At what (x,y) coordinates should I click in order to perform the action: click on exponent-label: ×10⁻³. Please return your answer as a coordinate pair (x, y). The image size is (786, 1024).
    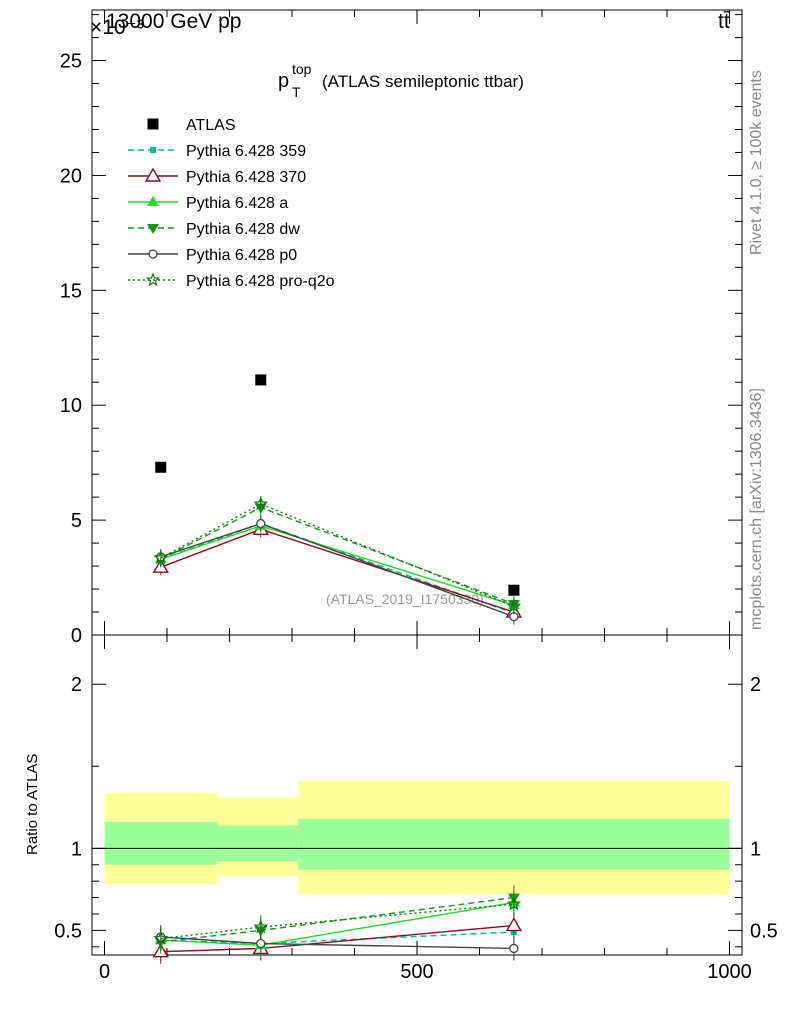
    Looking at the image, I should click on (117, 27).